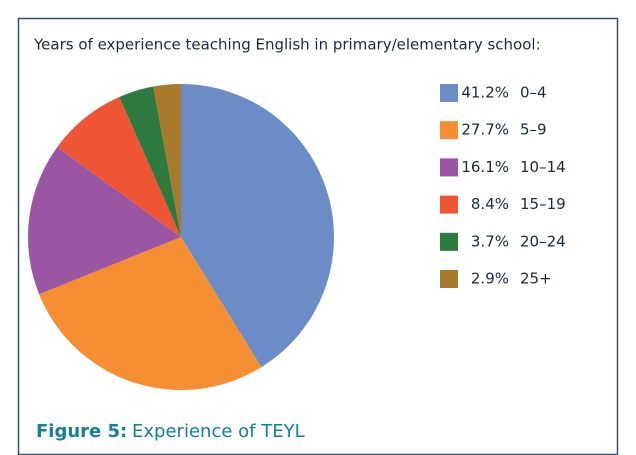  What do you see at coordinates (490, 204) in the screenshot?
I see `legend-value: 8.4%` at bounding box center [490, 204].